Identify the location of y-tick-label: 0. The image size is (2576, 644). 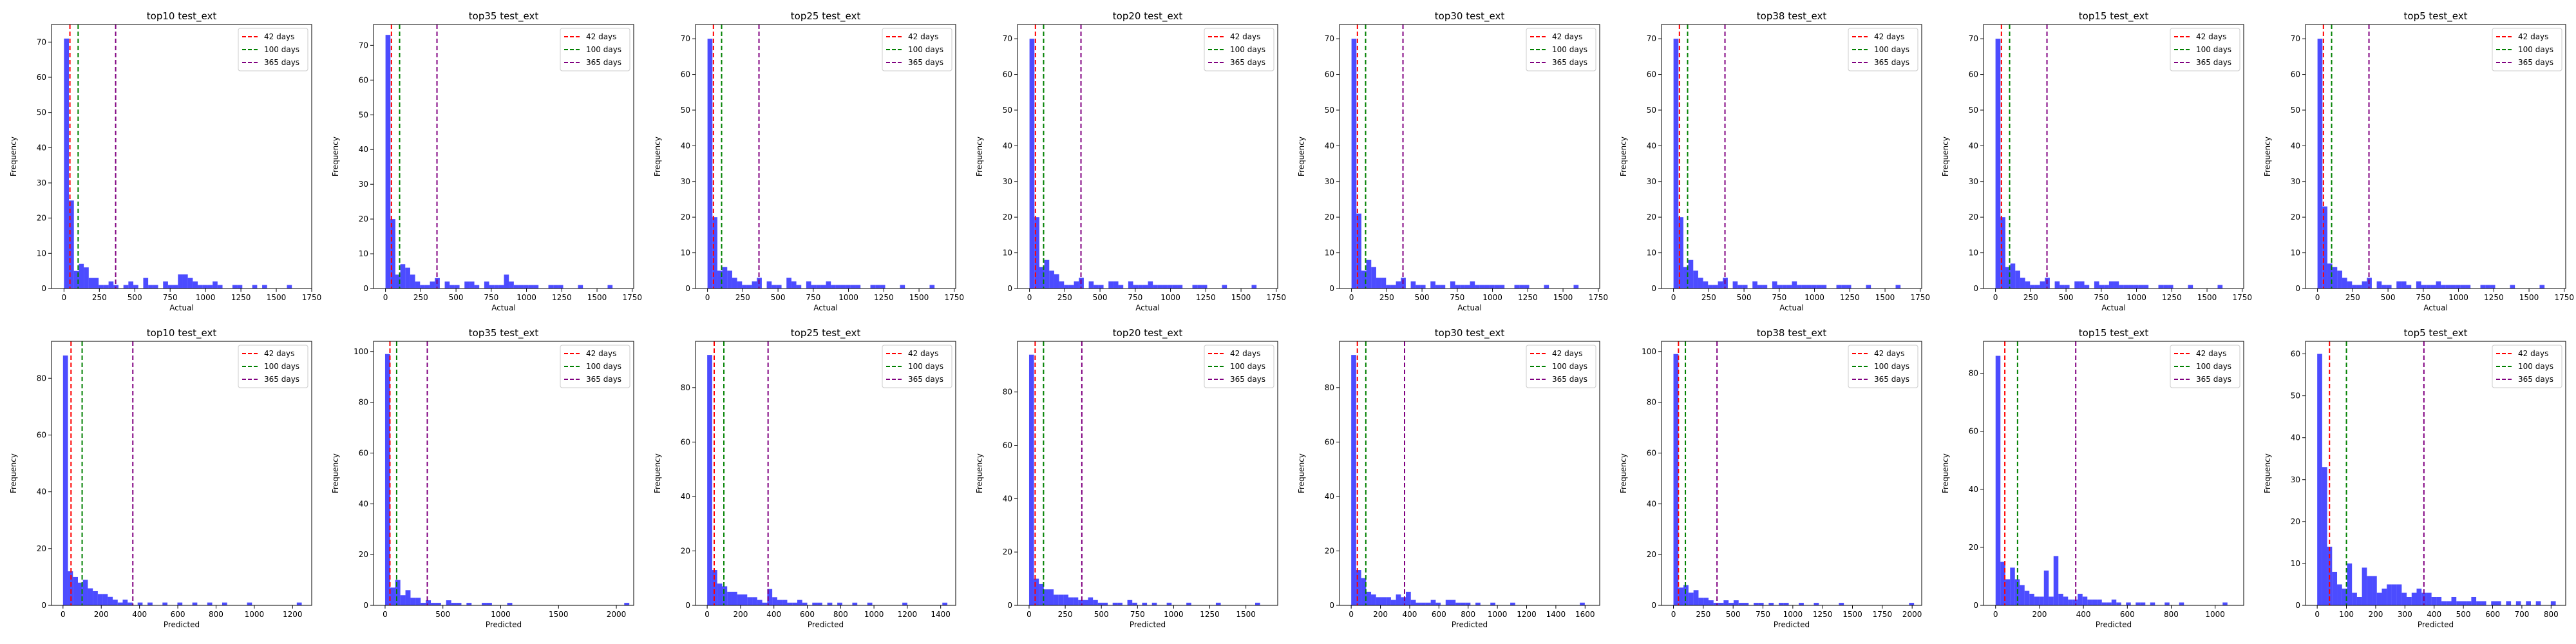
(2297, 288).